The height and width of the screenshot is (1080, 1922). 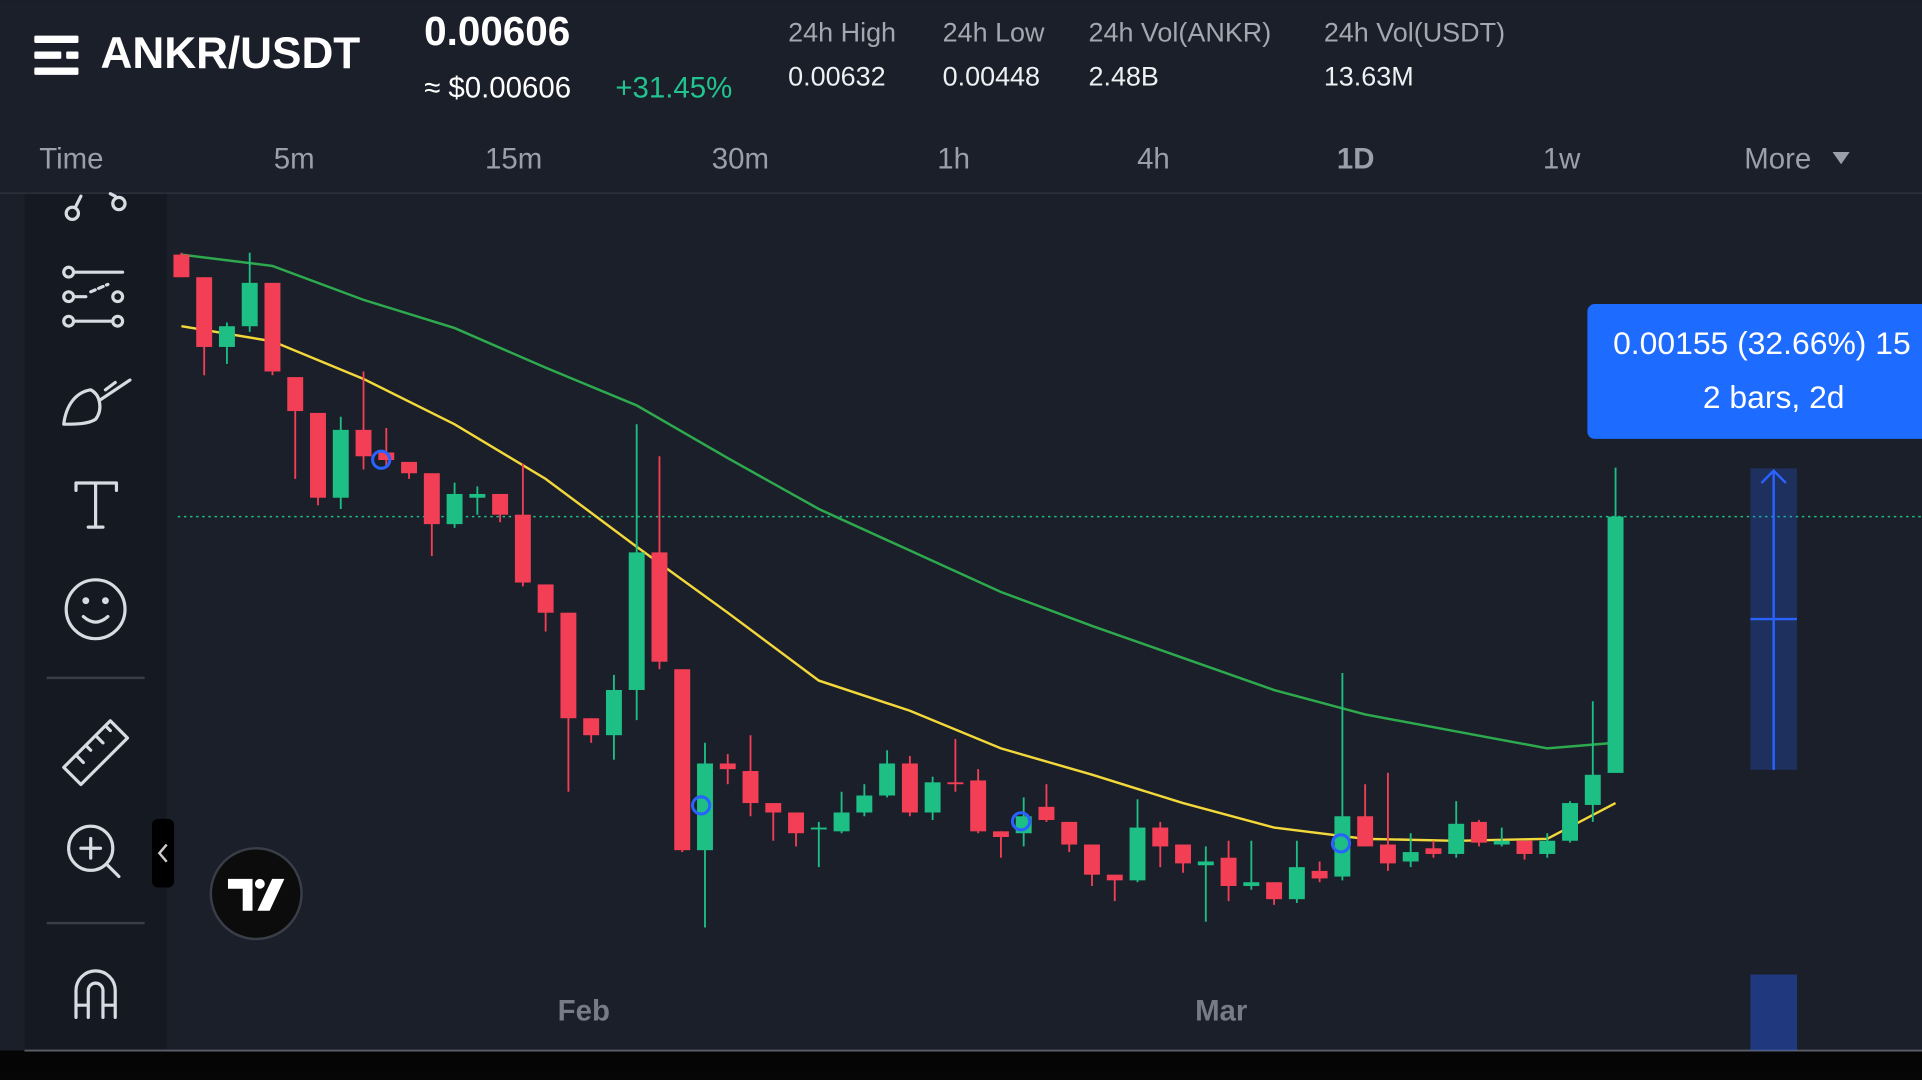 What do you see at coordinates (1123, 77) in the screenshot?
I see `stat-value: 2.48B` at bounding box center [1123, 77].